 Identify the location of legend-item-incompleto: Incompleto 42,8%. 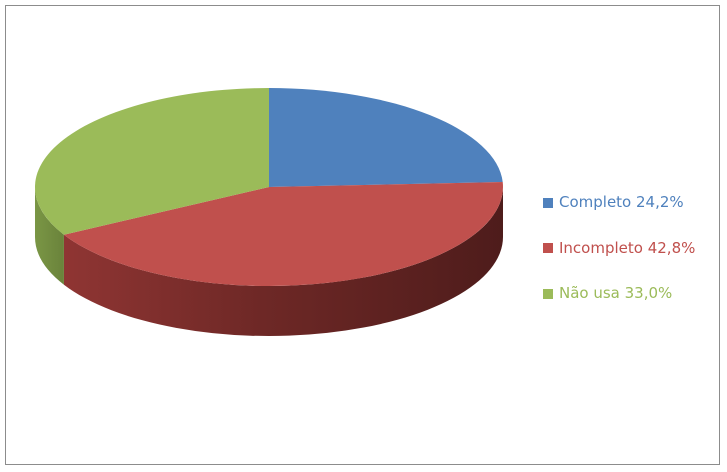
(619, 247).